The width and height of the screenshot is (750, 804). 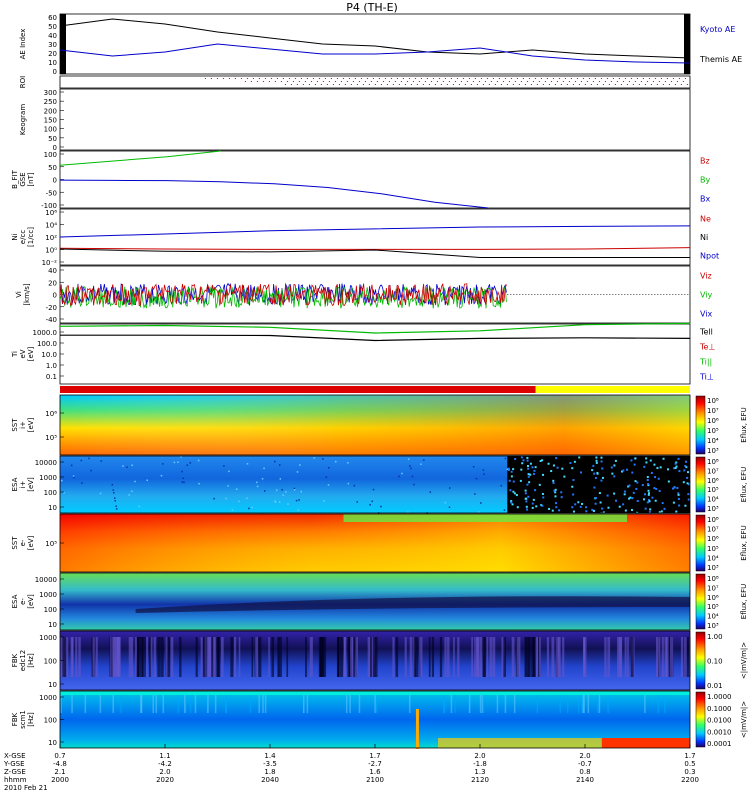 I want to click on ephemeris-value: 1.3, so click(x=479, y=772).